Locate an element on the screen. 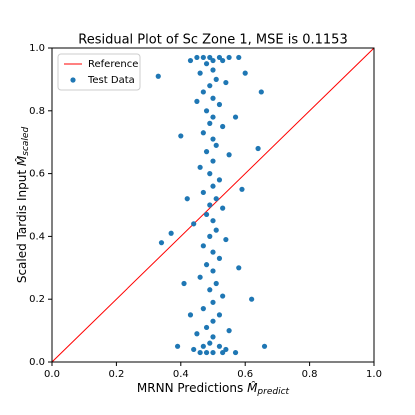 This screenshot has width=415, height=415. x-tick-label: 0.6 is located at coordinates (245, 374).